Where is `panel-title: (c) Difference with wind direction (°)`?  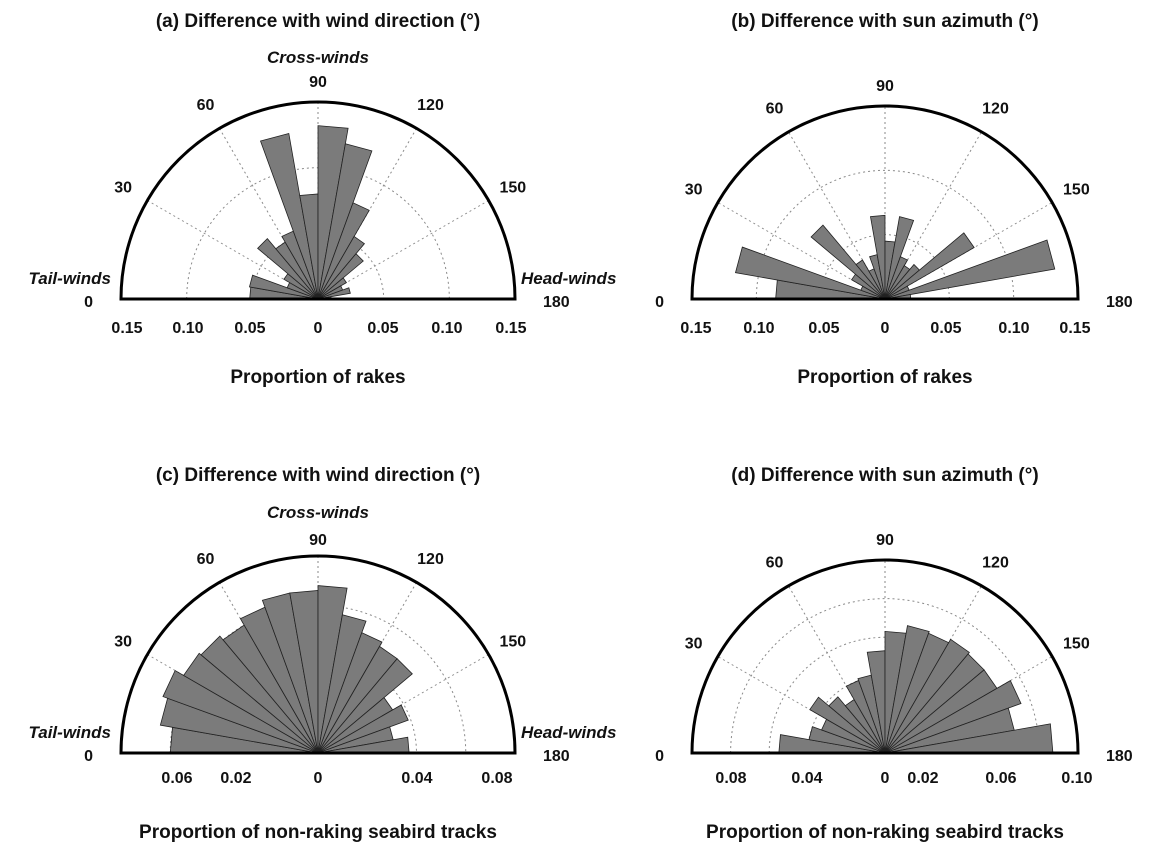 panel-title: (c) Difference with wind direction (°) is located at coordinates (318, 475).